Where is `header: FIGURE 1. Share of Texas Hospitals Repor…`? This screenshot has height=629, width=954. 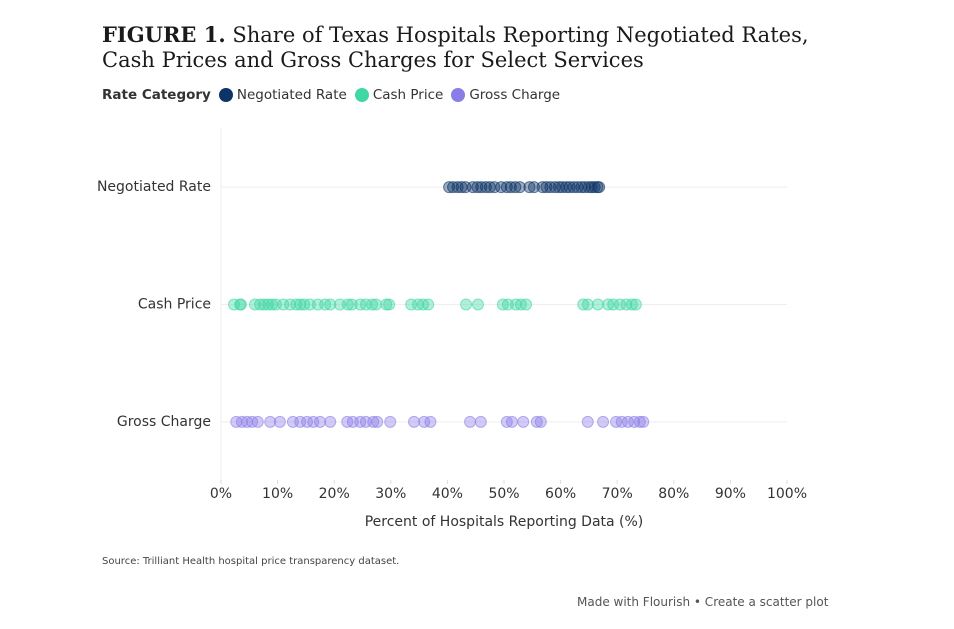 header: FIGURE 1. Share of Texas Hospitals Repor… is located at coordinates (462, 62).